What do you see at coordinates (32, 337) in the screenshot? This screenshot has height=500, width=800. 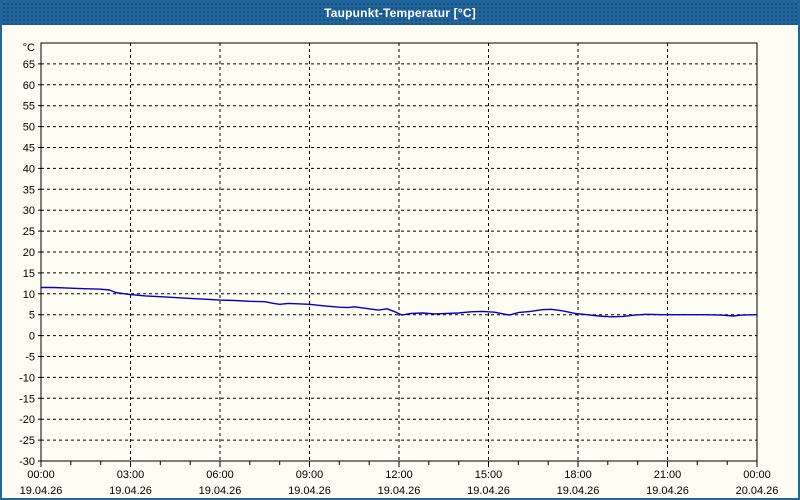 I see `y-axis-tick-label: 0` at bounding box center [32, 337].